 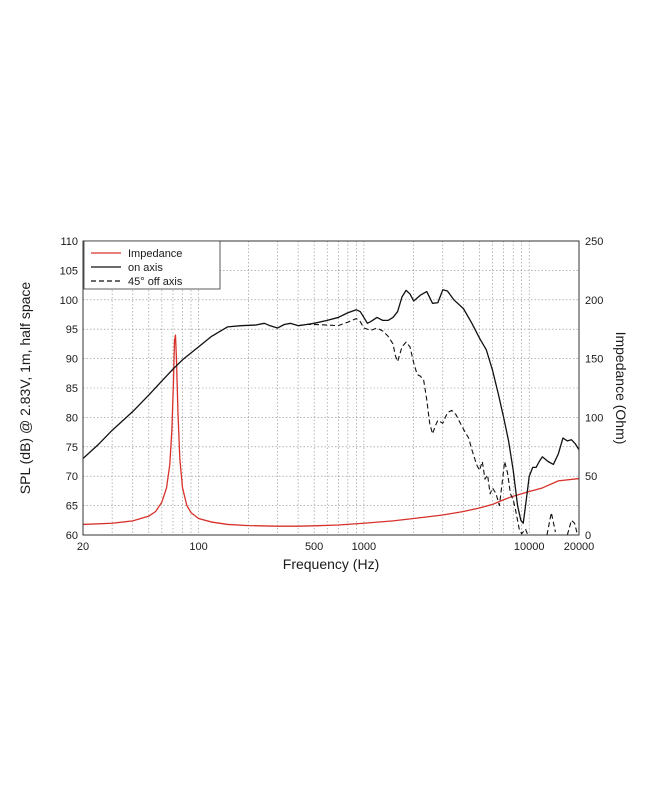 What do you see at coordinates (72, 477) in the screenshot?
I see `y-left-tick-label: 70` at bounding box center [72, 477].